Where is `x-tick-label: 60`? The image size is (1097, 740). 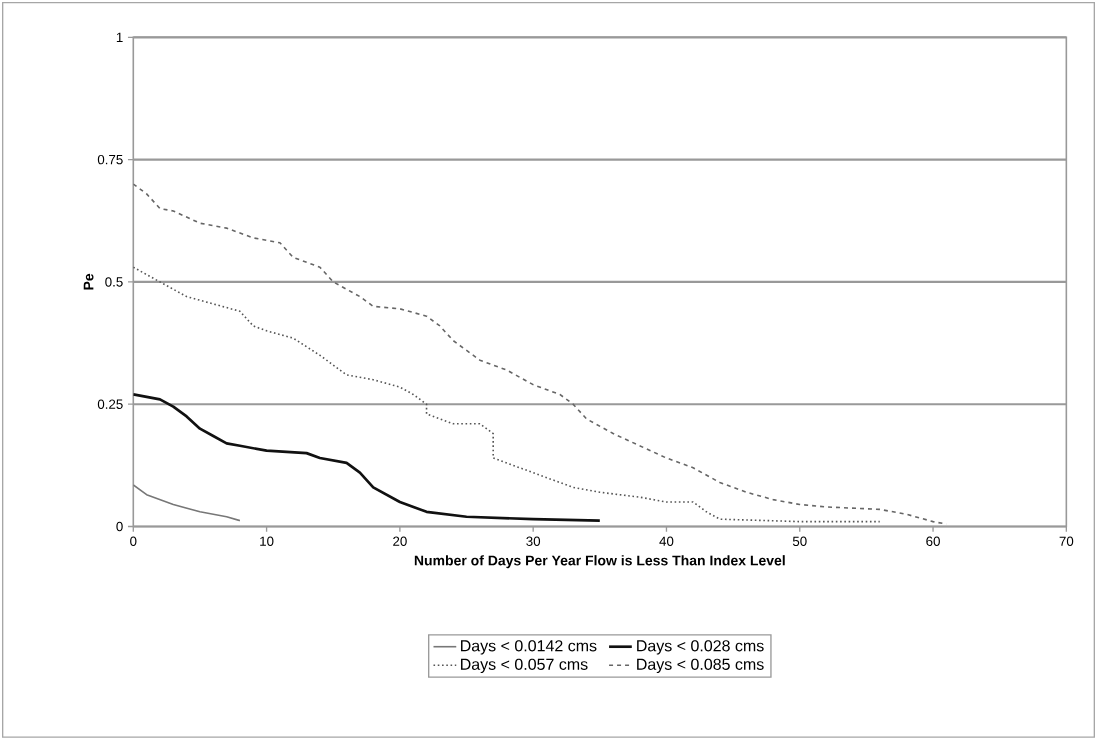 x-tick-label: 60 is located at coordinates (933, 541).